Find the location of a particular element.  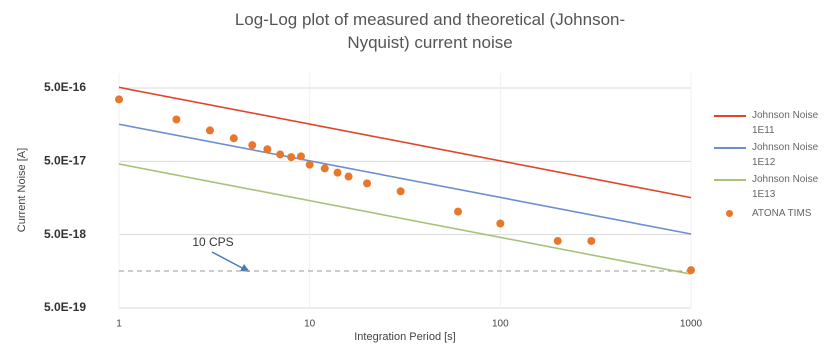

x-tick-label: 10 is located at coordinates (310, 324).